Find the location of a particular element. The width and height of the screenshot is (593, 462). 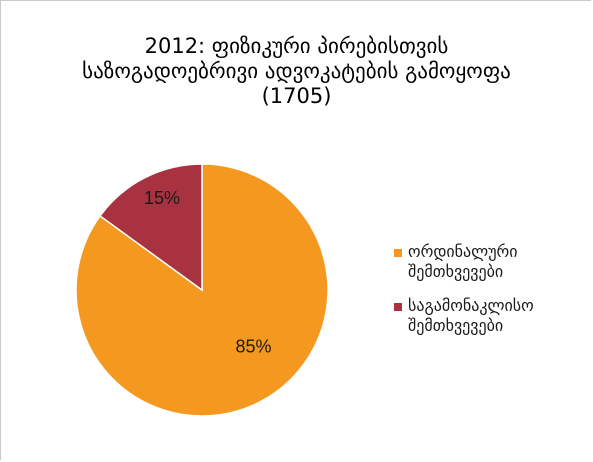

legend-swatch-exceptional is located at coordinates (398, 307).